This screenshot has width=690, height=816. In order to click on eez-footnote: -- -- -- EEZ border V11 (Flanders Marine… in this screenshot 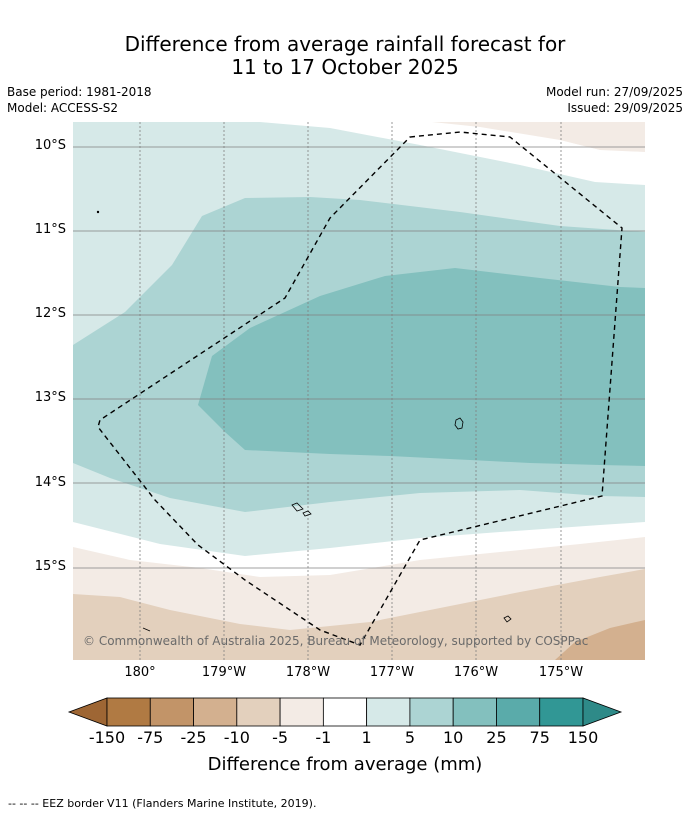, I will do `click(162, 803)`.